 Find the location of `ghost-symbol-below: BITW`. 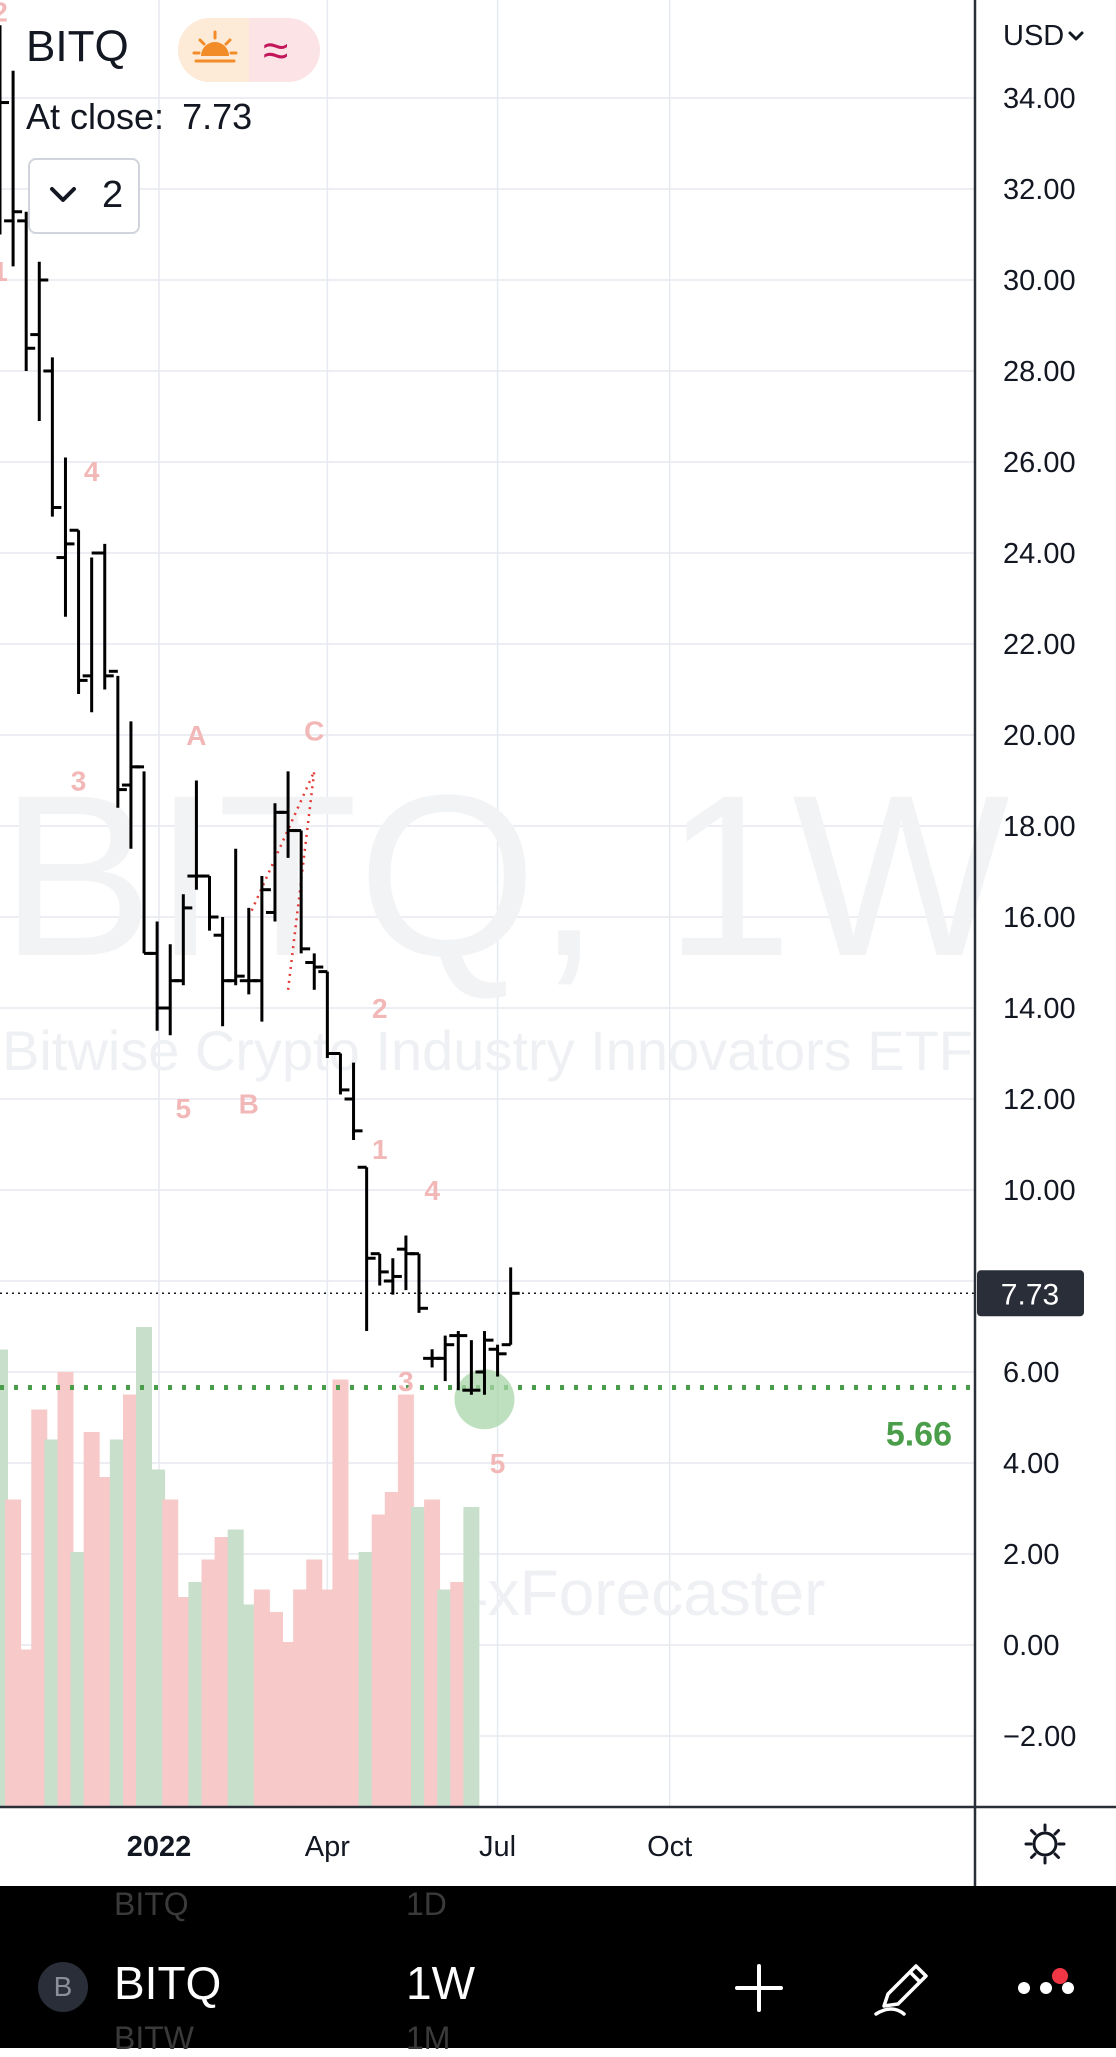

ghost-symbol-below: BITW is located at coordinates (154, 2038).